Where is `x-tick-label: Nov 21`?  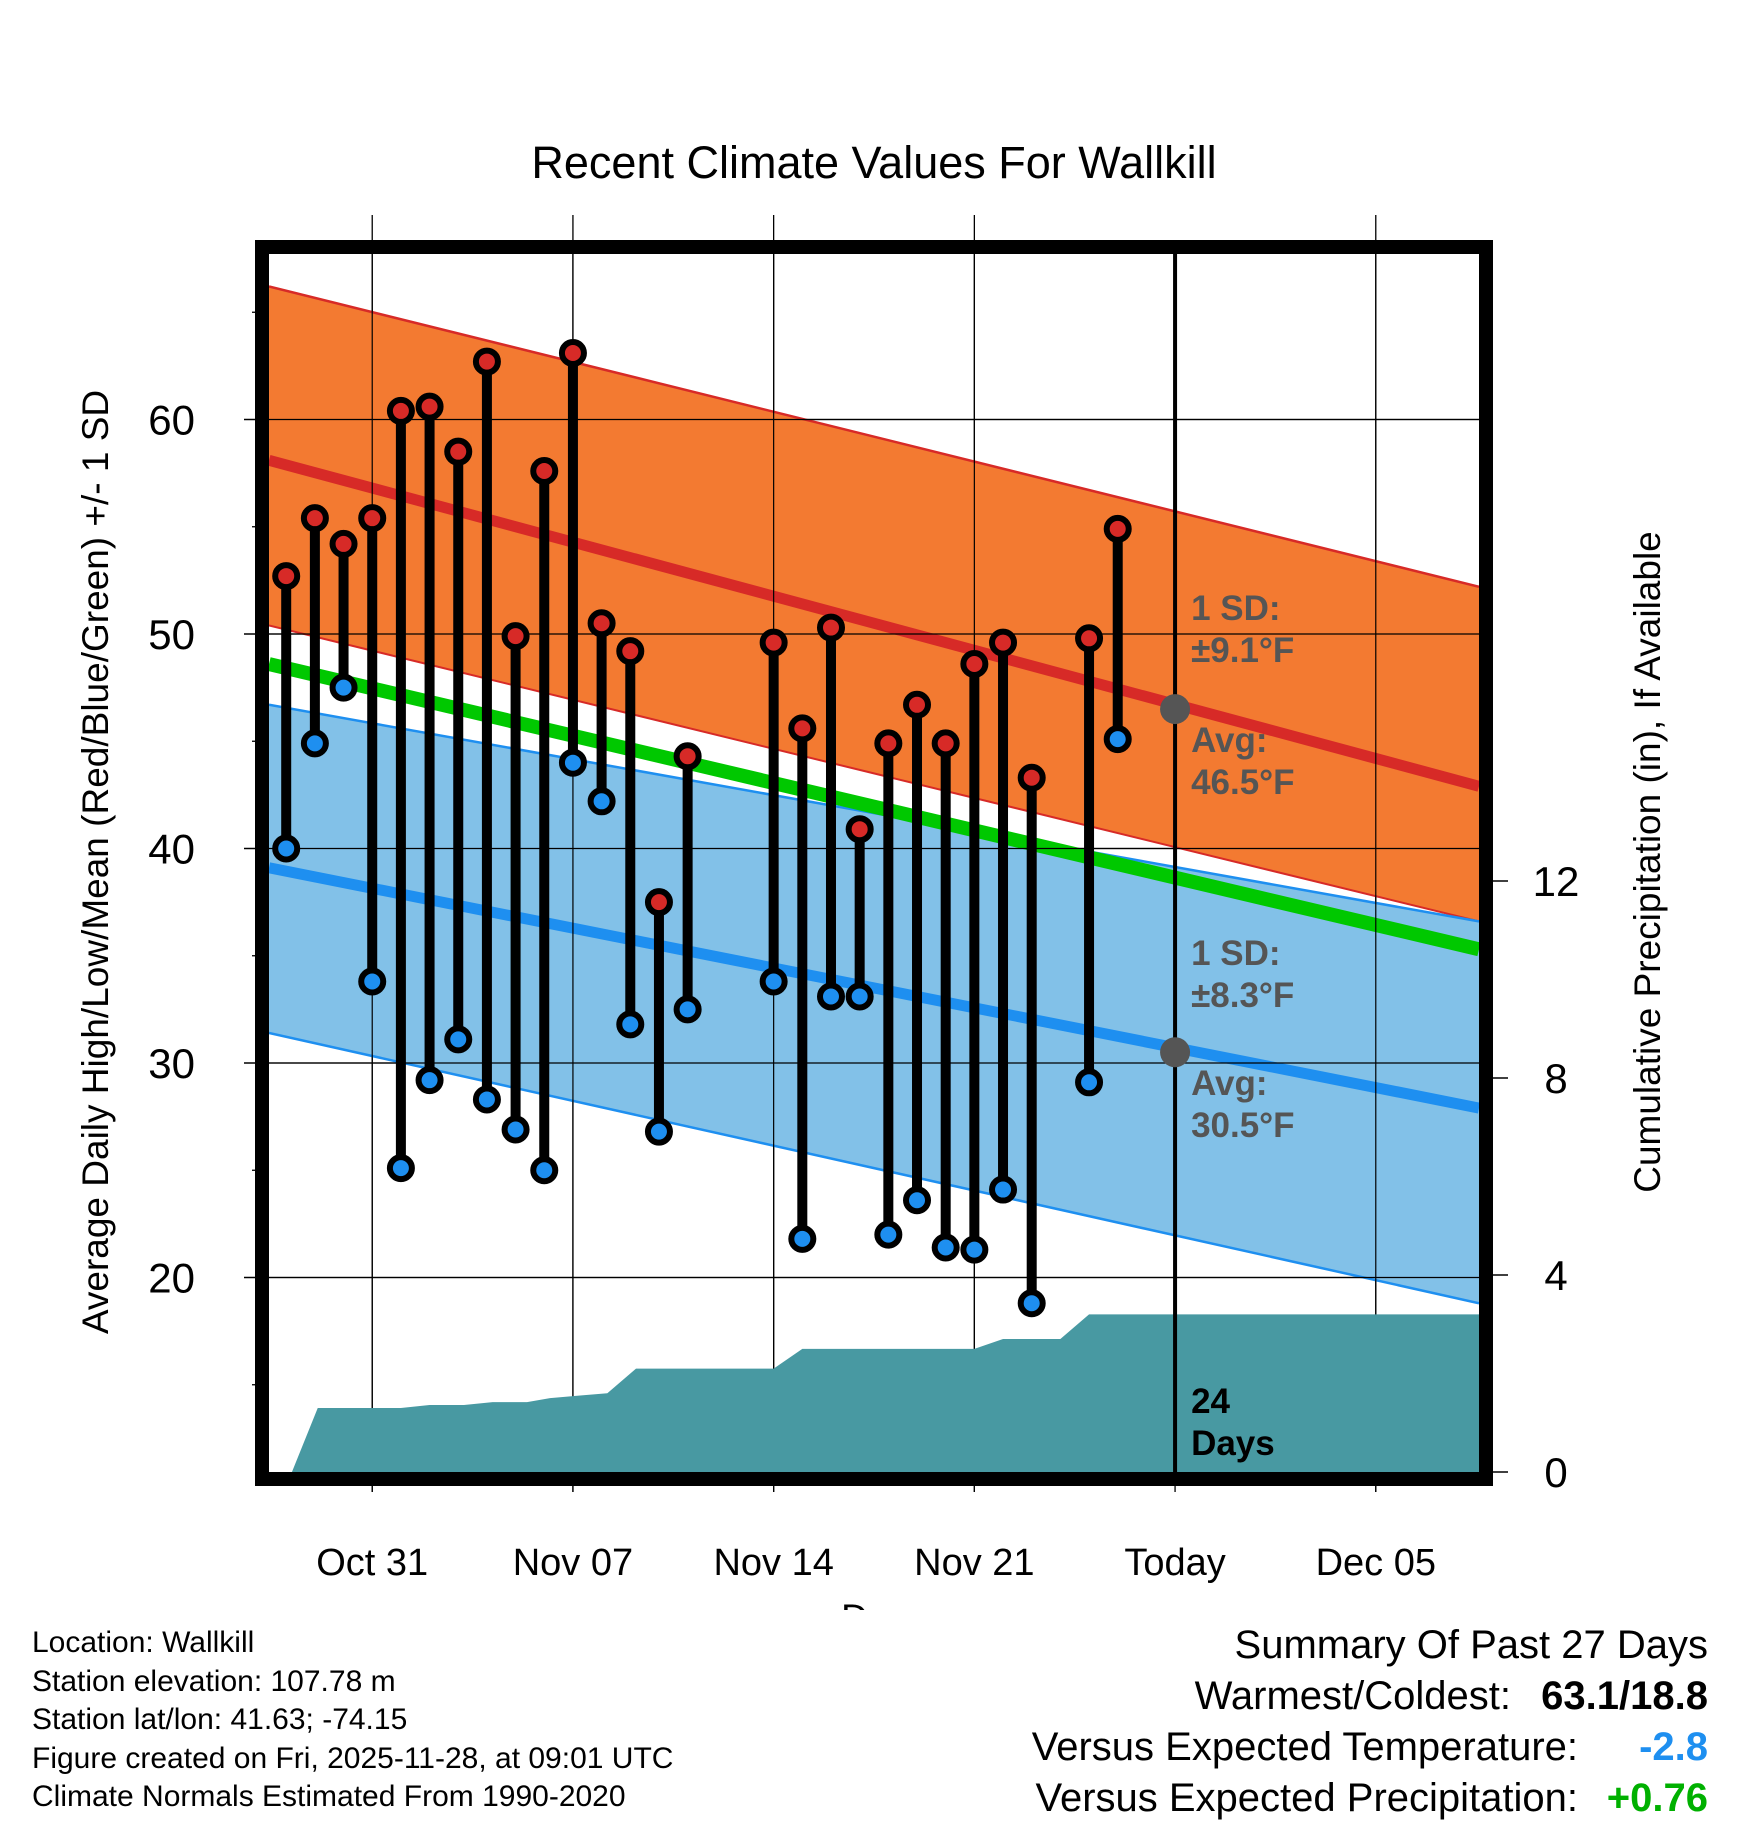 x-tick-label: Nov 21 is located at coordinates (974, 1563).